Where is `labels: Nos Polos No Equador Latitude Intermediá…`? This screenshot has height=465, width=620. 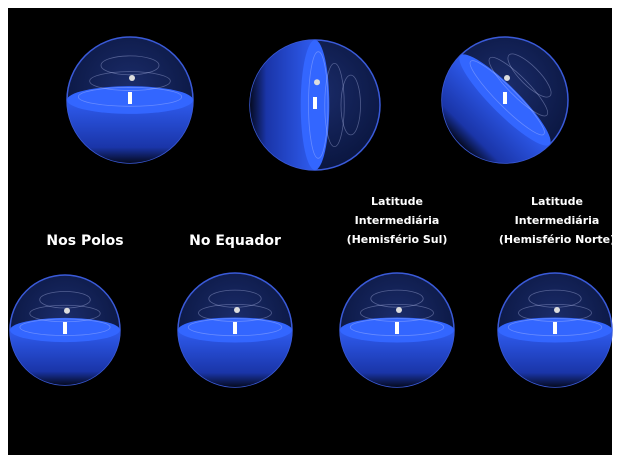
labels: Nos Polos No Equador Latitude Intermediá… is located at coordinates (330, 222).